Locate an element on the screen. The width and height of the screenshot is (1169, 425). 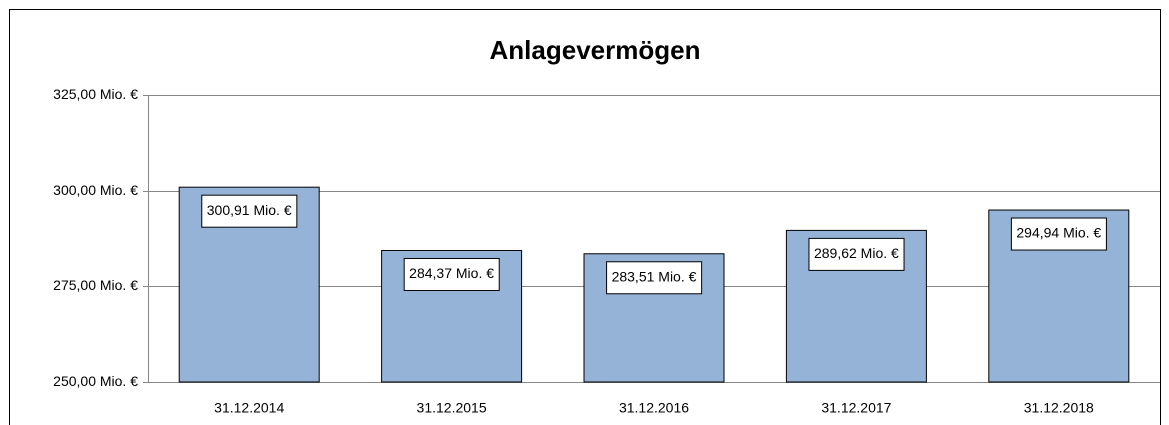
data-label: 294,94 Mio. € is located at coordinates (1058, 233).